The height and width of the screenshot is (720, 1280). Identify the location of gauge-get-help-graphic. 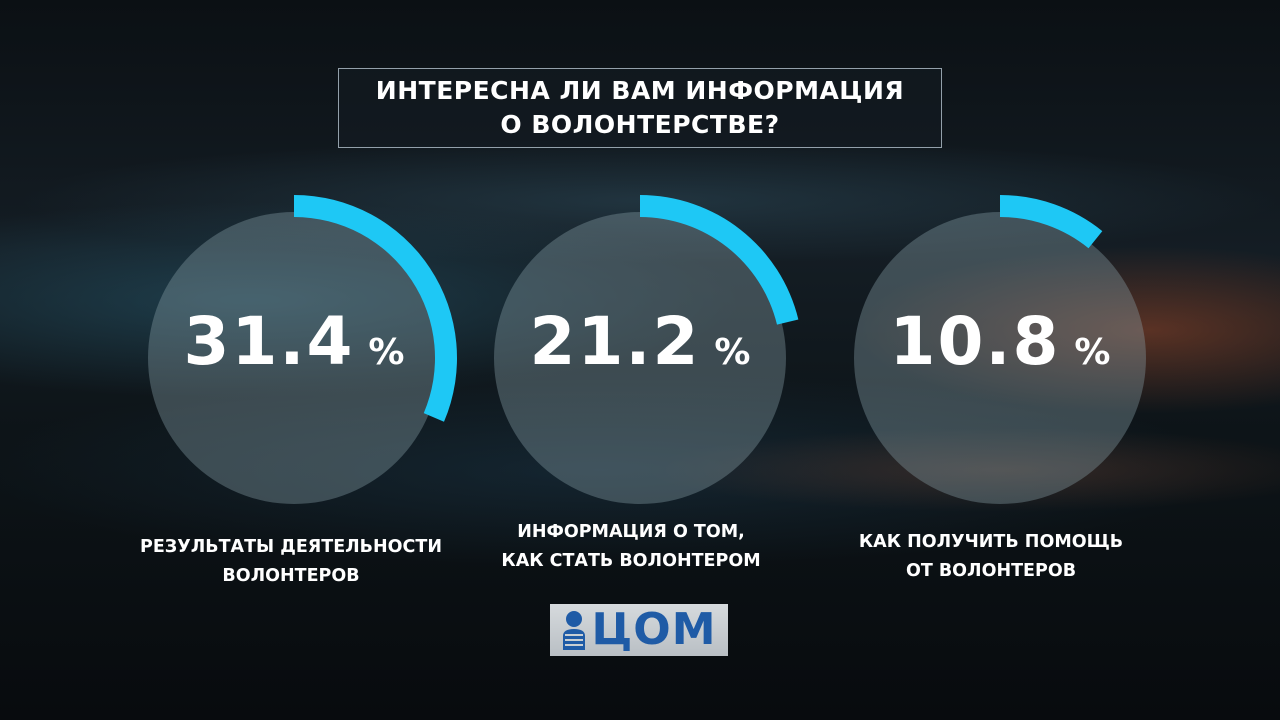
(1000, 349).